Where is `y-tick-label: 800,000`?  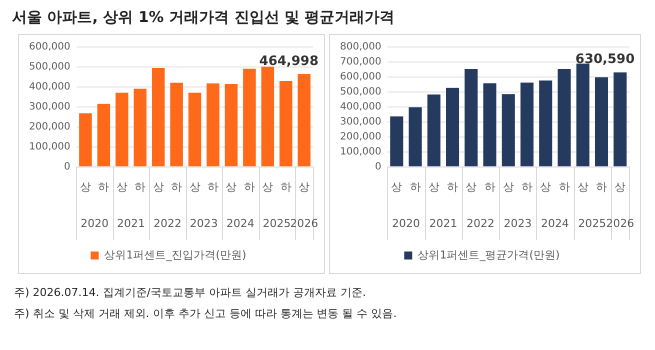
y-tick-label: 800,000 is located at coordinates (361, 47).